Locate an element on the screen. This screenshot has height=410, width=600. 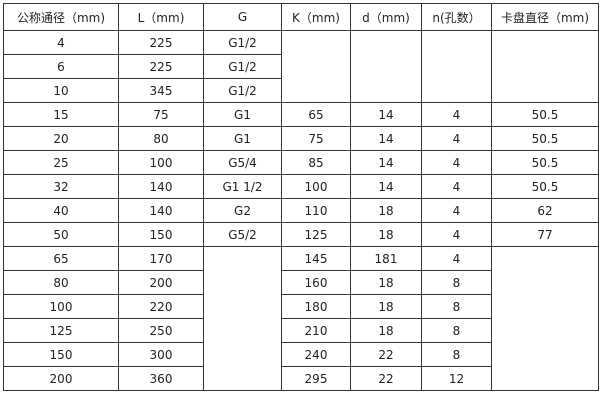
table-row: 150 300 240 22 8 is located at coordinates (301, 354).